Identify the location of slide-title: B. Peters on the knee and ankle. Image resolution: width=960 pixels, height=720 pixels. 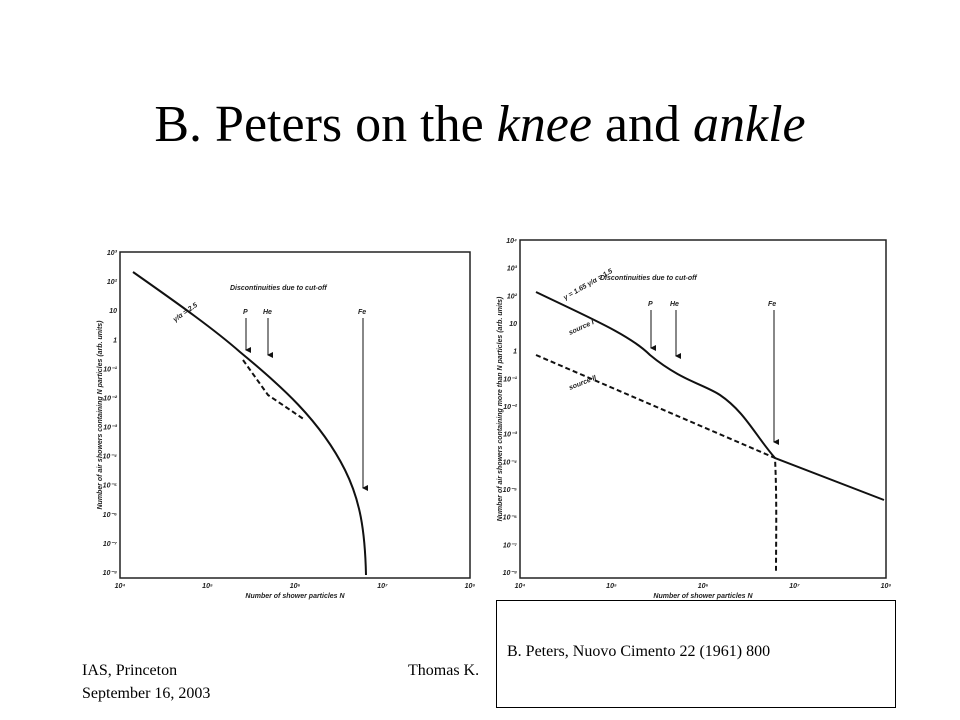
(480, 124).